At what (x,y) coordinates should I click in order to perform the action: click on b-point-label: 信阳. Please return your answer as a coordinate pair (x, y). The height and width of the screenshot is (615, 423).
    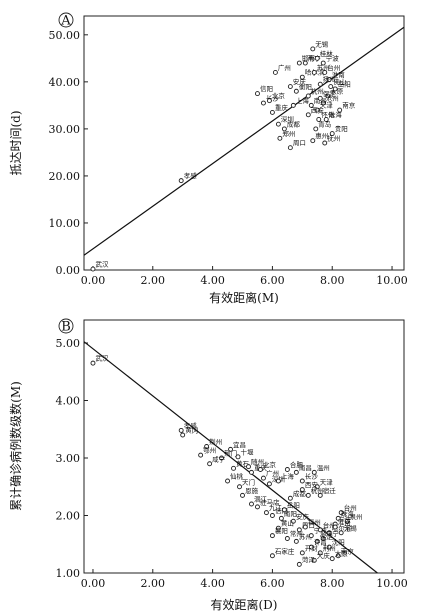
    Looking at the image, I should click on (281, 510).